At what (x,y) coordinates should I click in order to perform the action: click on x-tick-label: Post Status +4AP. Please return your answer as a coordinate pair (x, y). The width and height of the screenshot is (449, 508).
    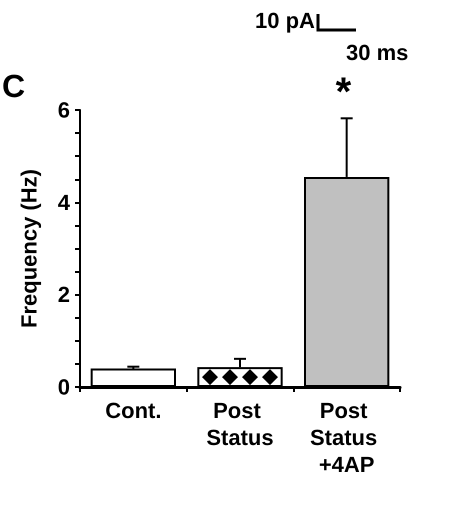
    Looking at the image, I should click on (347, 437).